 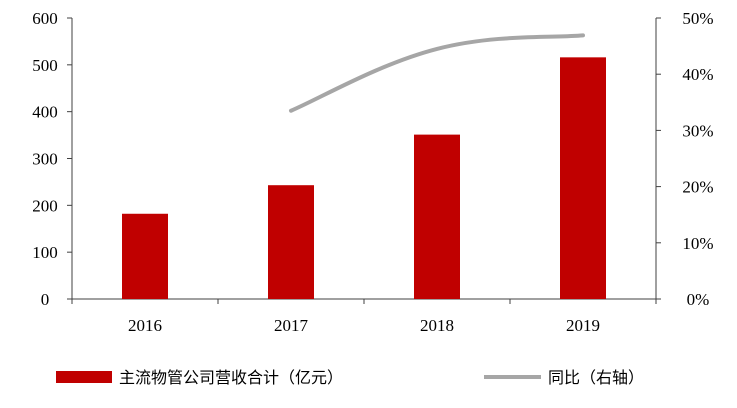 What do you see at coordinates (45, 252) in the screenshot?
I see `left-tick-label: 100` at bounding box center [45, 252].